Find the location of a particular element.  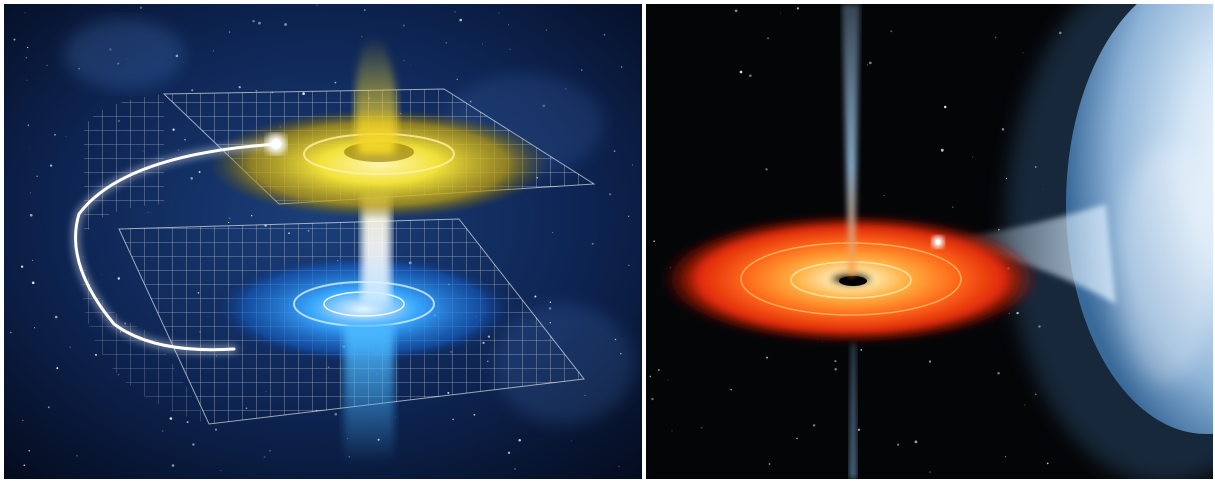

black-hole is located at coordinates (853, 281).